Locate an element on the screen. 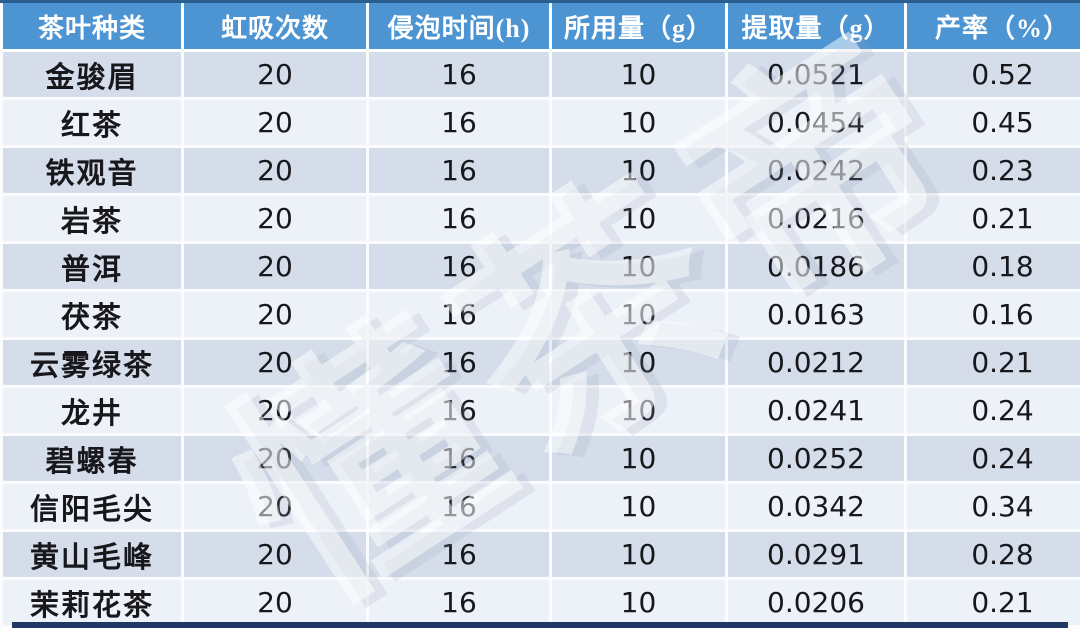  table-row: 龙井 20 16 10 0.0241 0.24 is located at coordinates (541, 410).